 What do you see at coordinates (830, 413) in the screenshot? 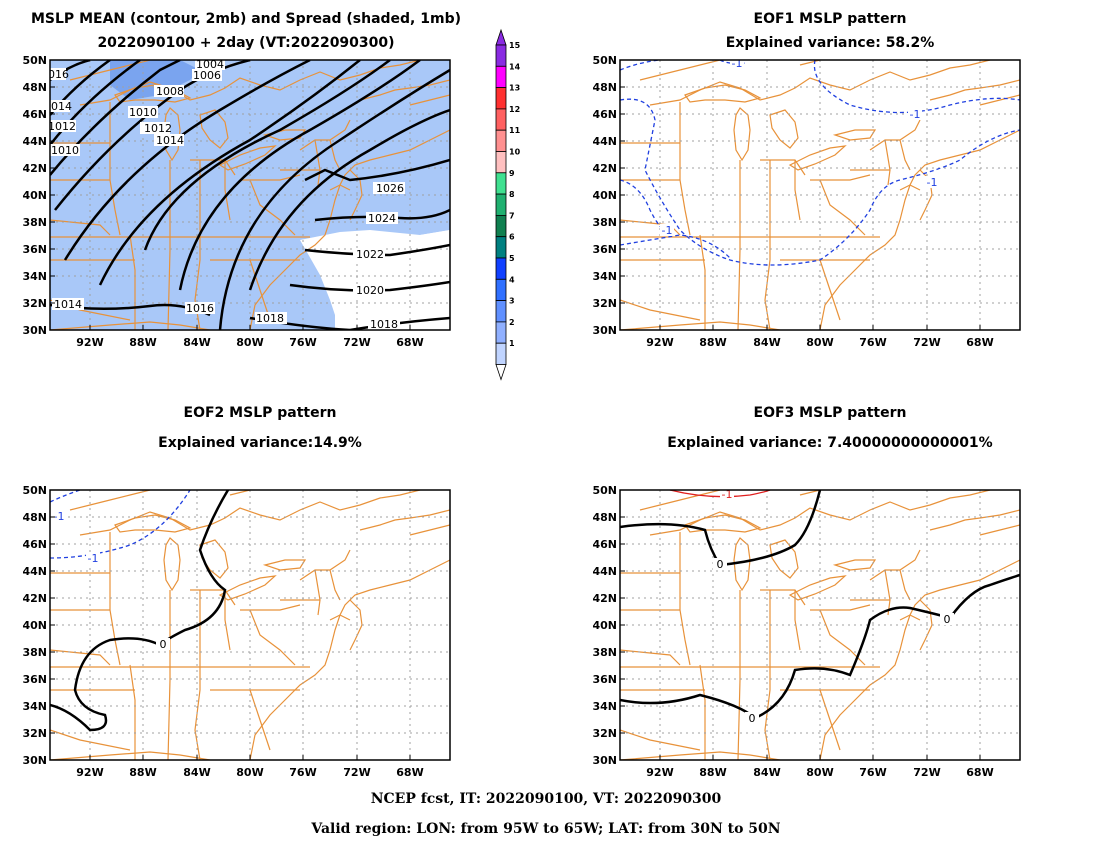
I see `eof3-title: EOF3 MSLP pattern` at bounding box center [830, 413].